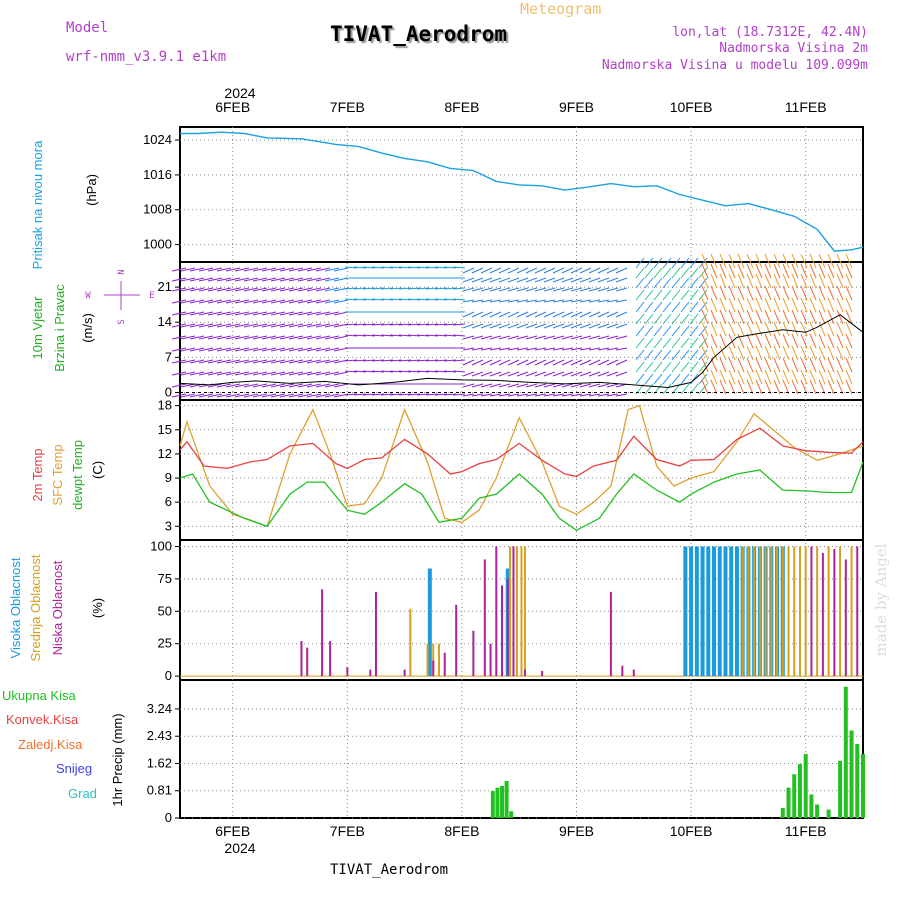  Describe the element at coordinates (157, 244) in the screenshot. I see `pressure-tick-label: 1000` at that location.